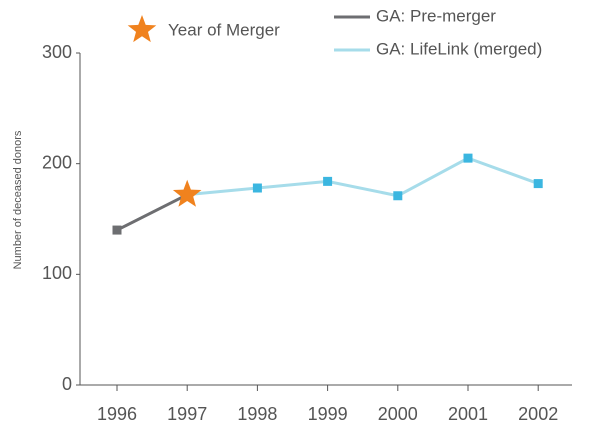 The height and width of the screenshot is (431, 597). What do you see at coordinates (328, 414) in the screenshot?
I see `x-tick-label: 1999` at bounding box center [328, 414].